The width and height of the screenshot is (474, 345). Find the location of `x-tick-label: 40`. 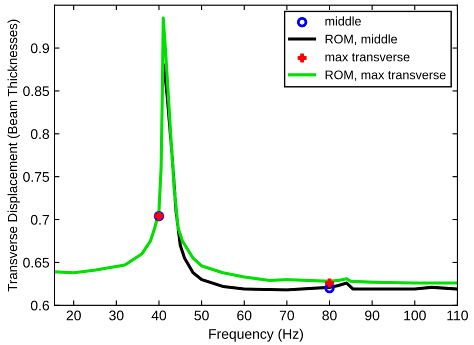

x-tick-label: 40 is located at coordinates (159, 315).